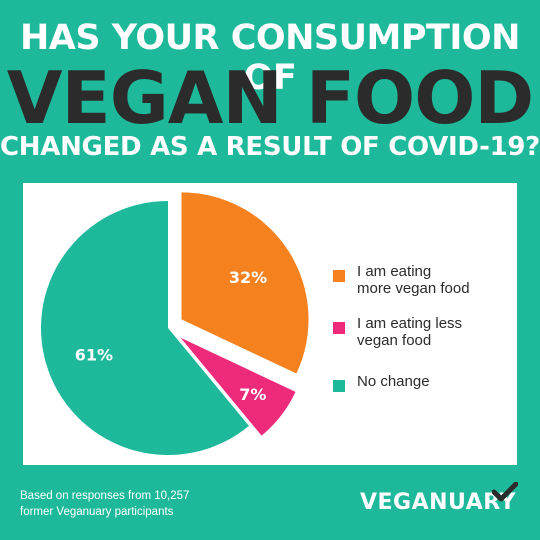  What do you see at coordinates (394, 271) in the screenshot?
I see `legend-label-more-line1: I am eating` at bounding box center [394, 271].